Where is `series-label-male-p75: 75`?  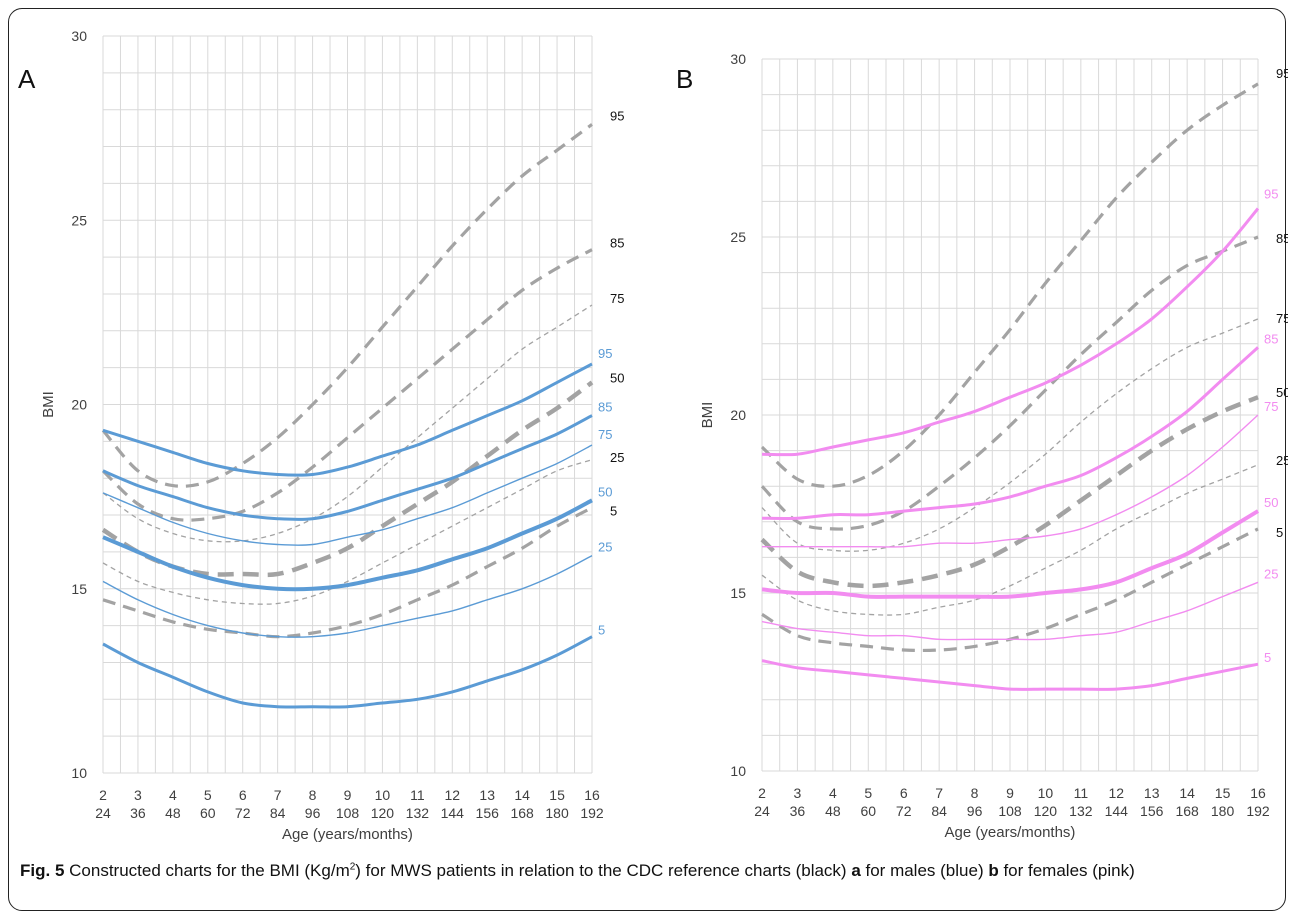
series-label-male-p75: 75 is located at coordinates (605, 434).